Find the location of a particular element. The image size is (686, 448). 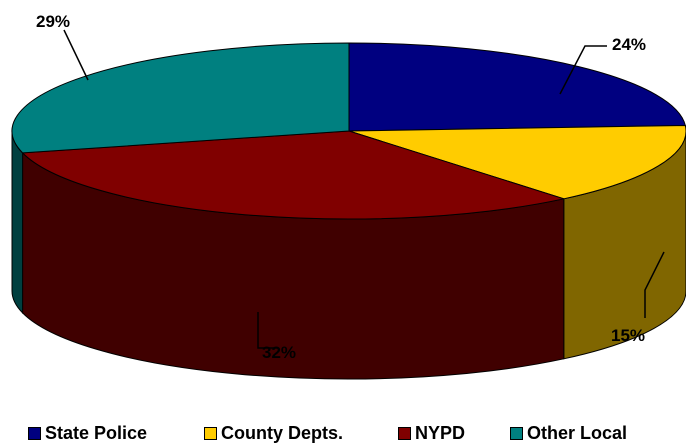

legend-swatch-state-police is located at coordinates (34, 433).